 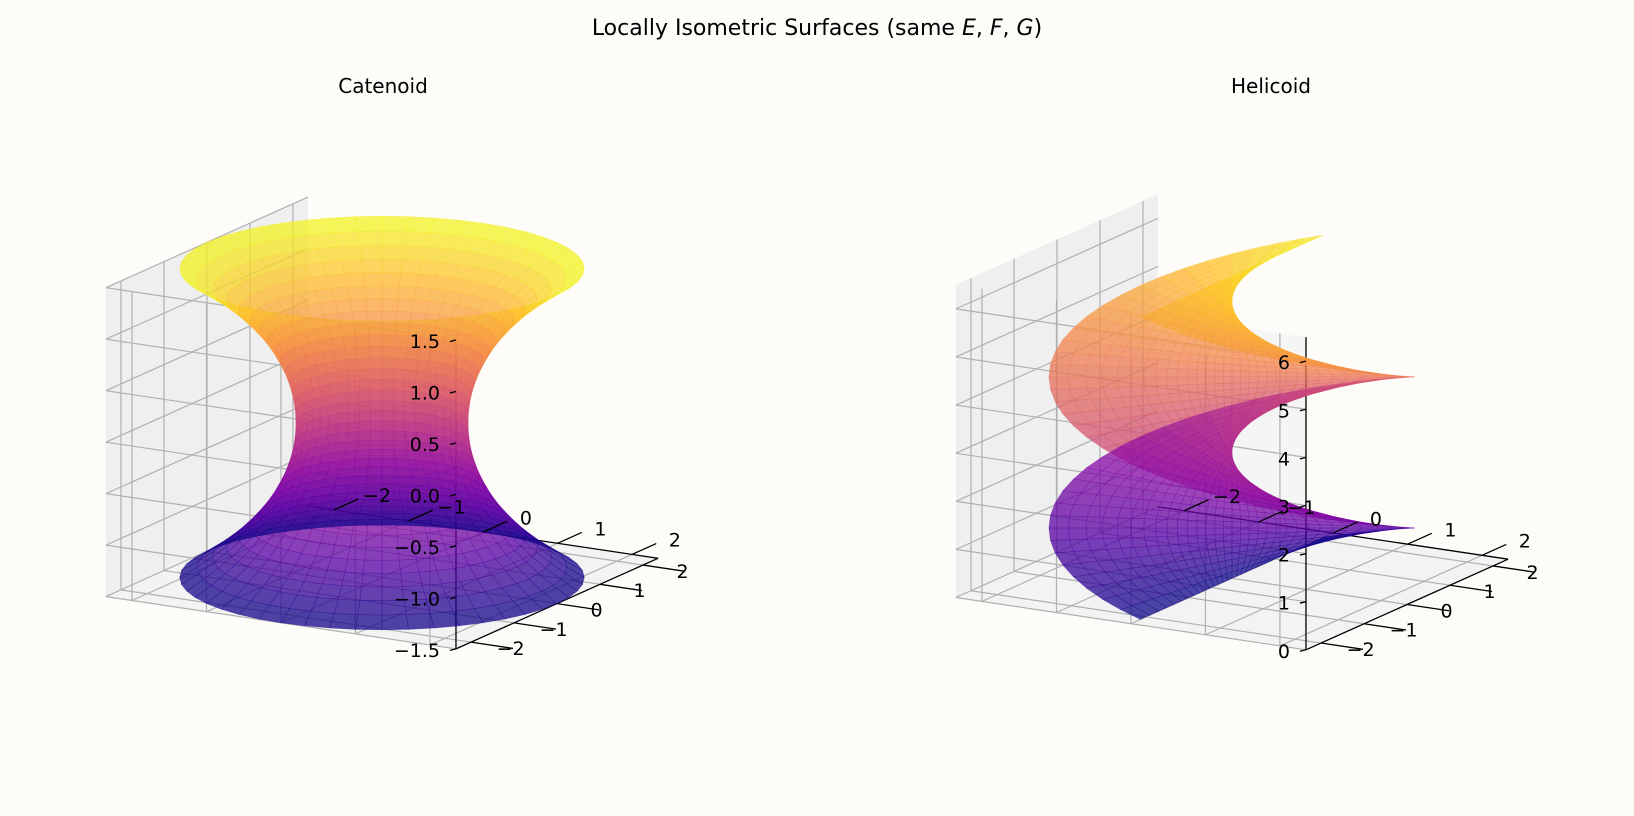 What do you see at coordinates (1284, 411) in the screenshot?
I see `z-tick-label: 5` at bounding box center [1284, 411].